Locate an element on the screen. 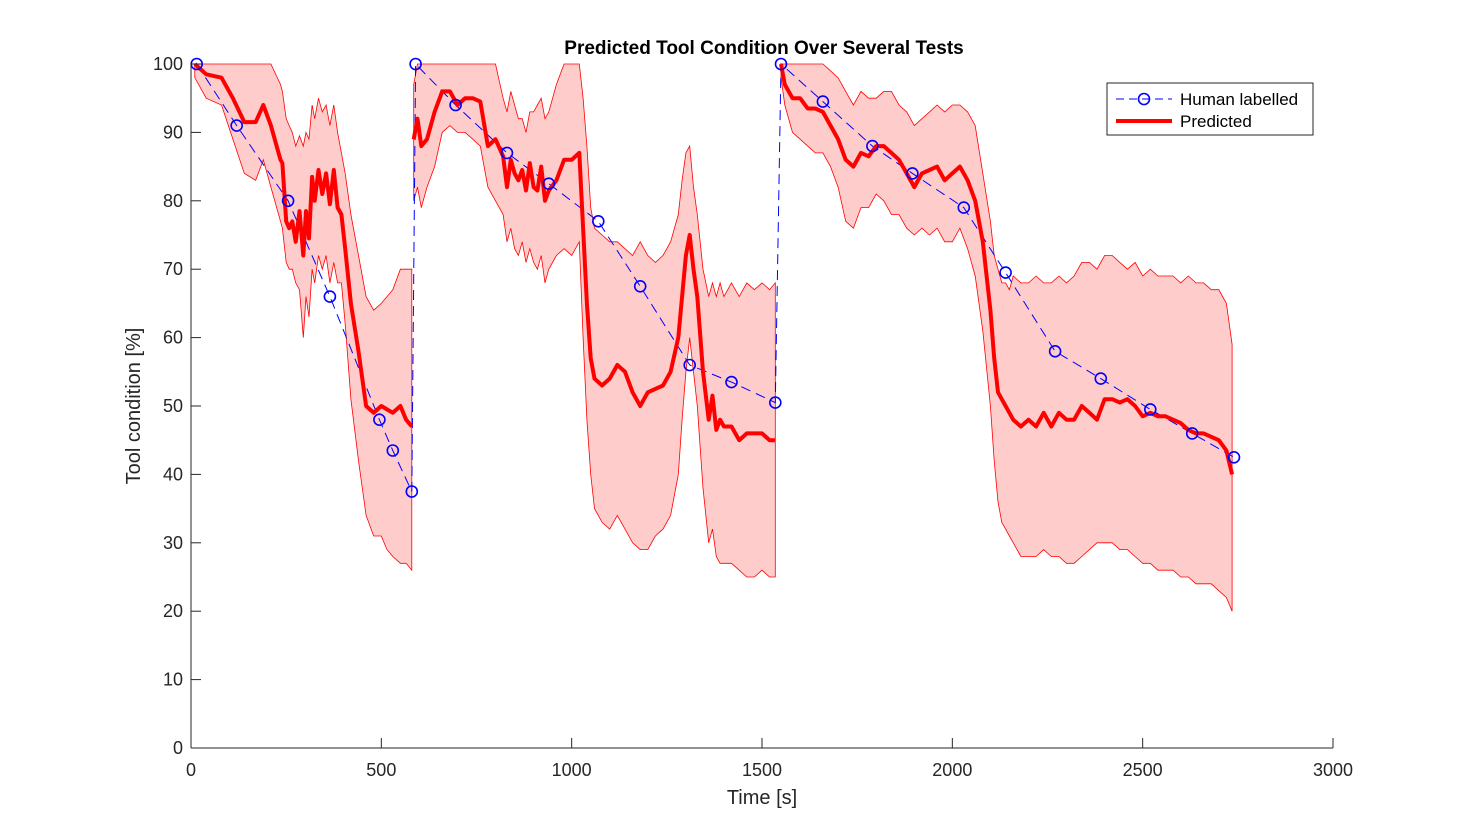 Image resolution: width=1474 pixels, height=840 pixels. y-axis-ticks: 0 10 20 30 40 50 60 70 80 90 100 is located at coordinates (177, 406).